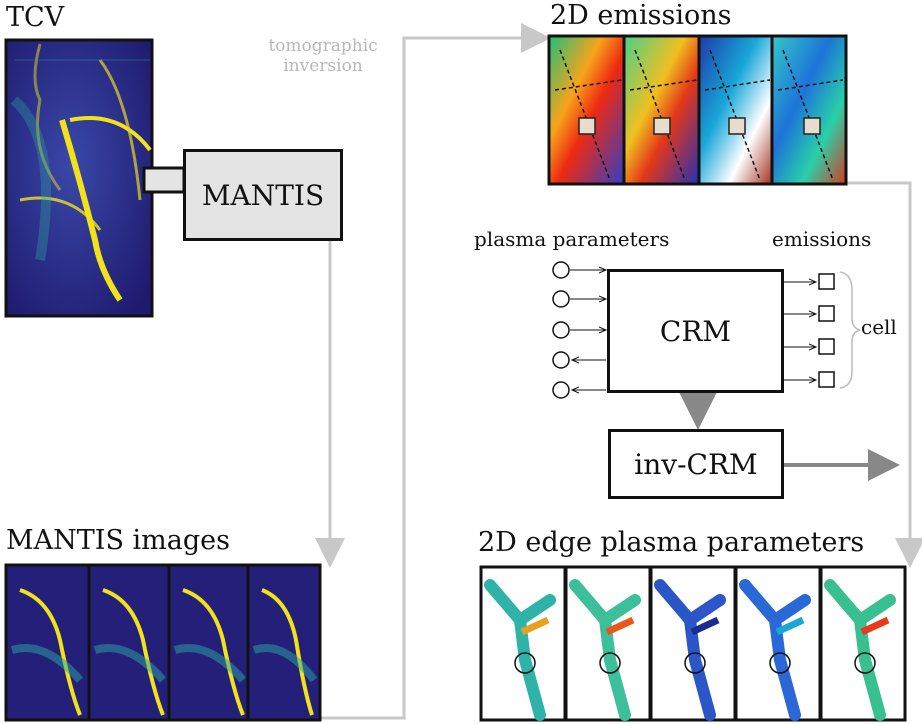 The image size is (922, 724). What do you see at coordinates (79, 178) in the screenshot?
I see `tcv-camera-image` at bounding box center [79, 178].